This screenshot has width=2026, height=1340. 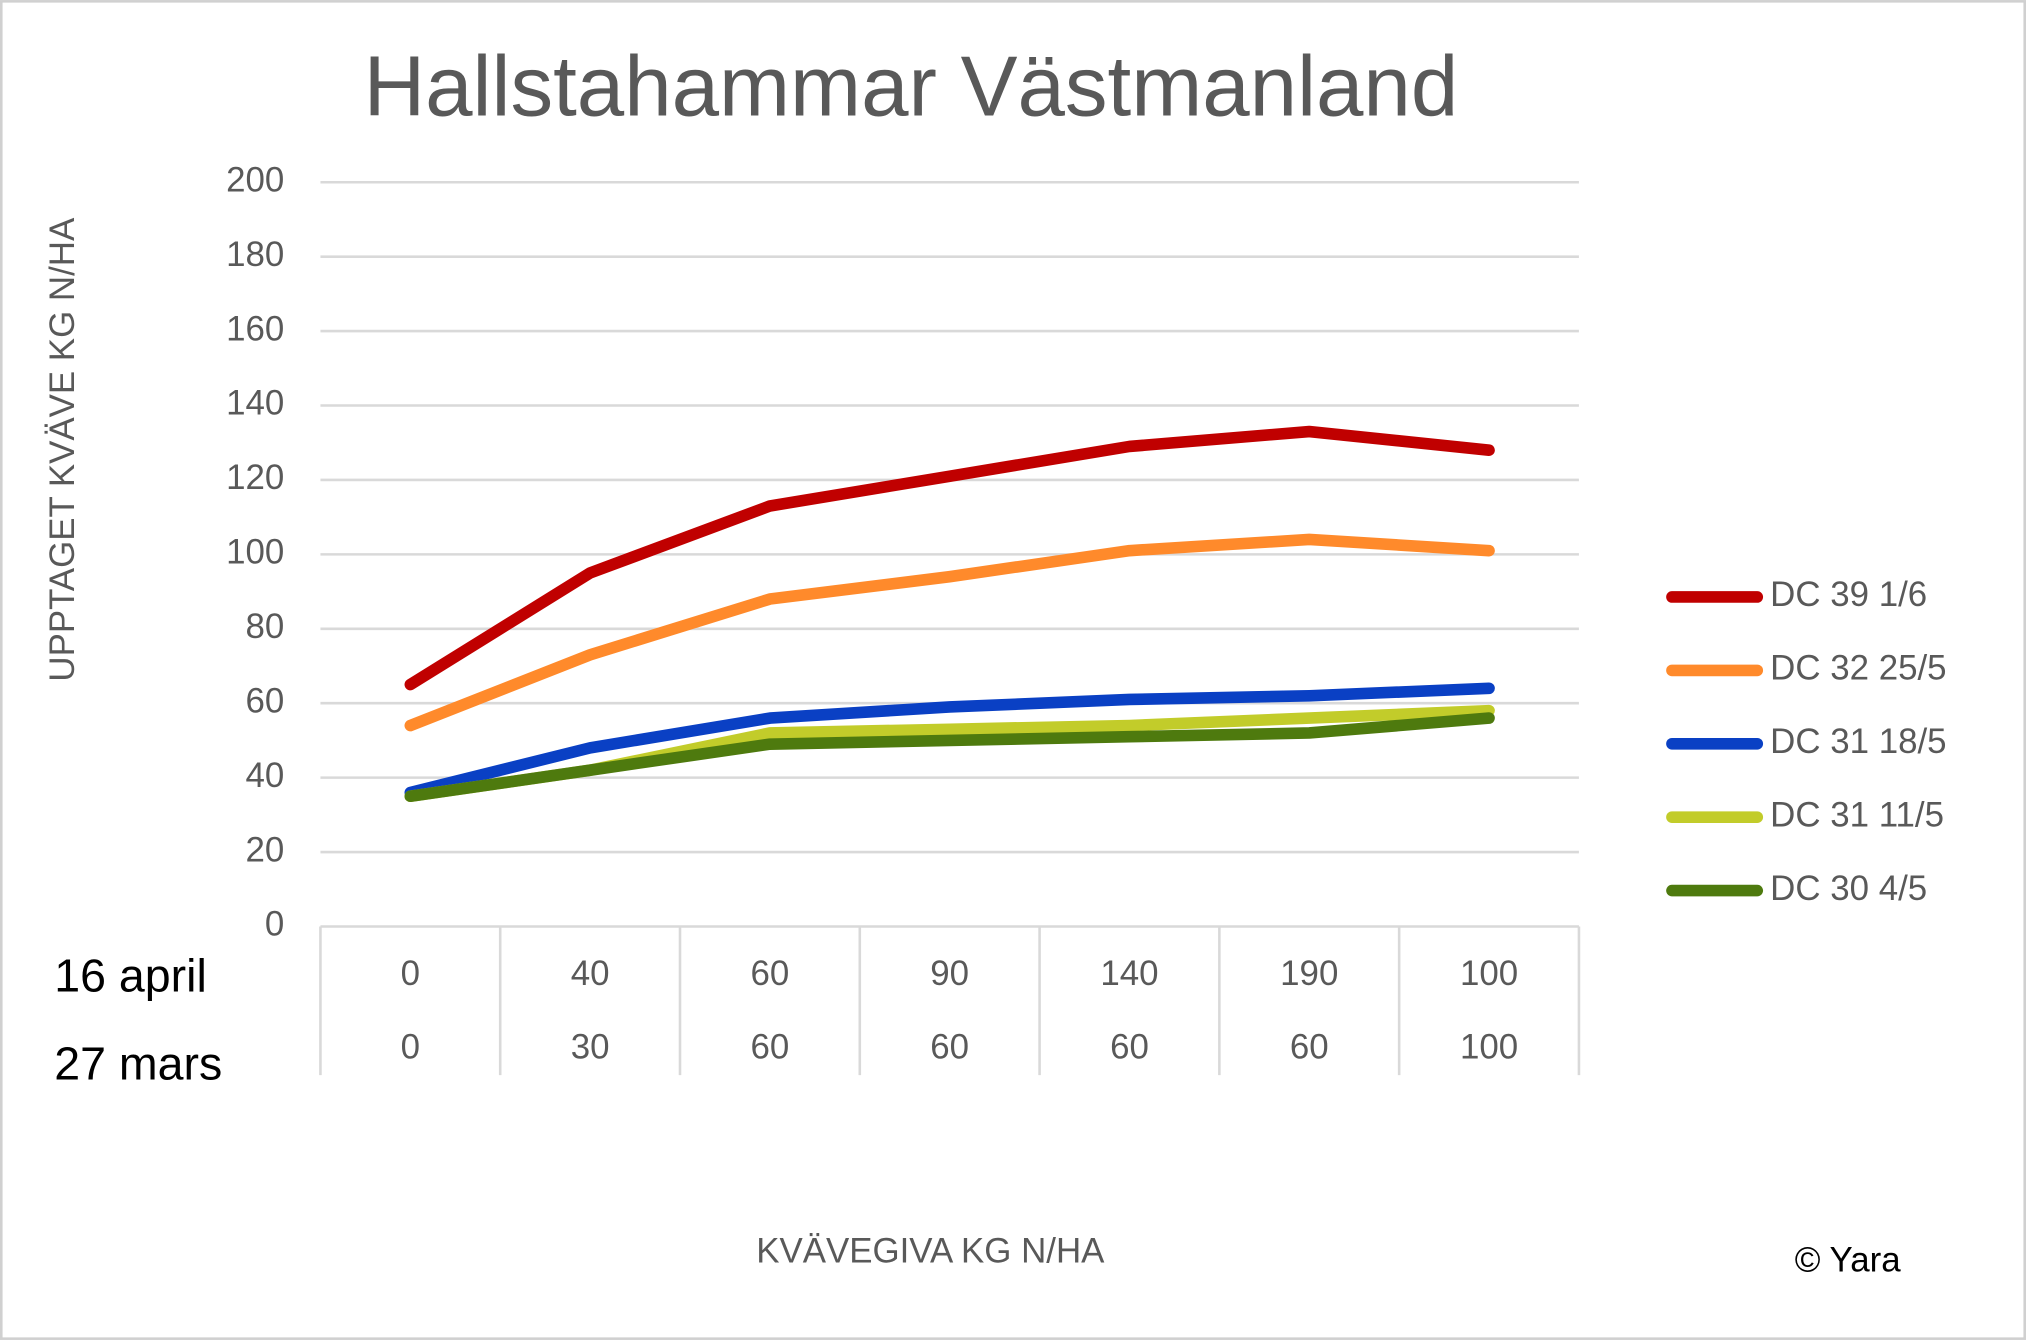 I want to click on x-axis-label: KVÄVEGIVA KG N/HA, so click(x=930, y=1251).